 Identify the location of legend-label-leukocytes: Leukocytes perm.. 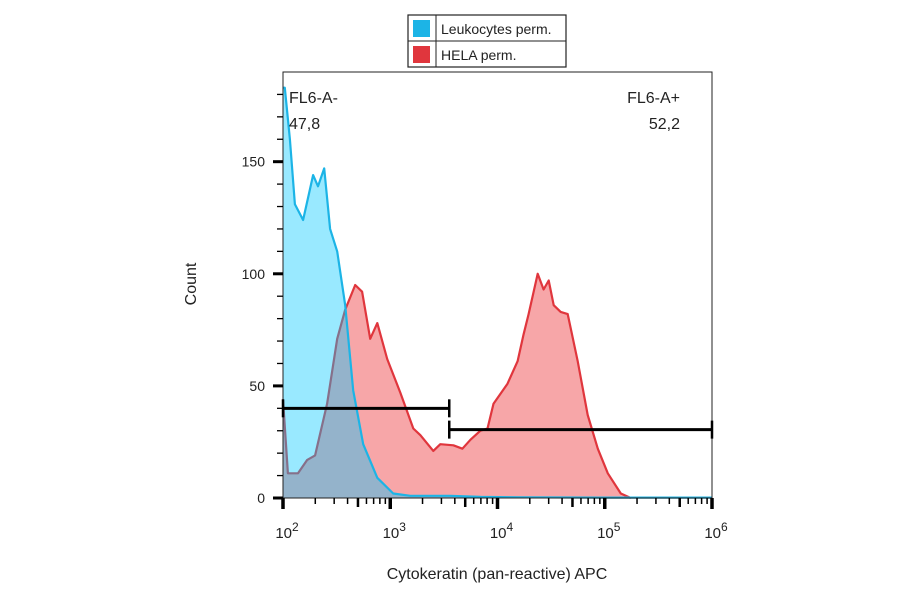
(496, 29).